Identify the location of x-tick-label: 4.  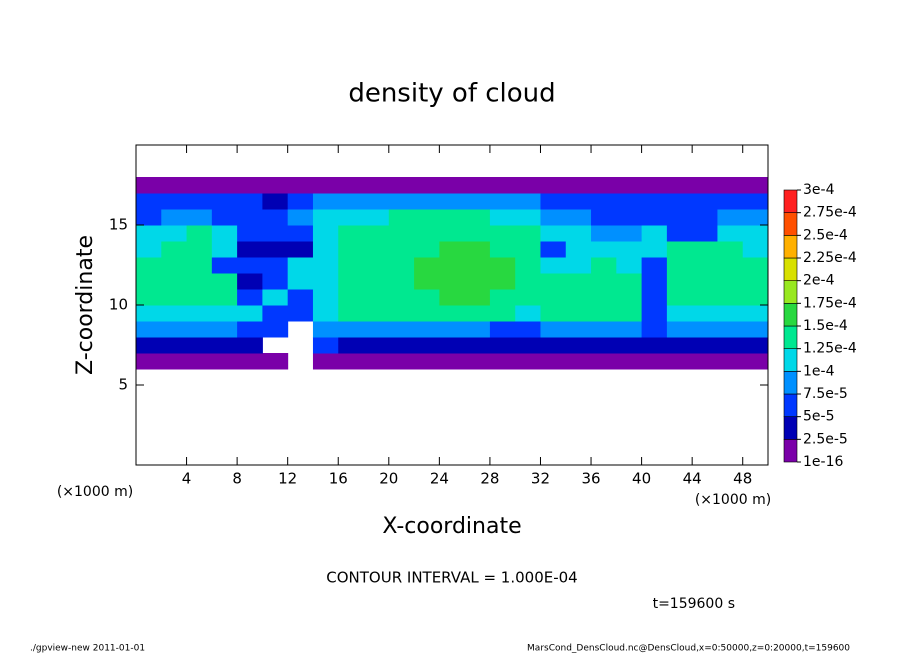
(187, 479).